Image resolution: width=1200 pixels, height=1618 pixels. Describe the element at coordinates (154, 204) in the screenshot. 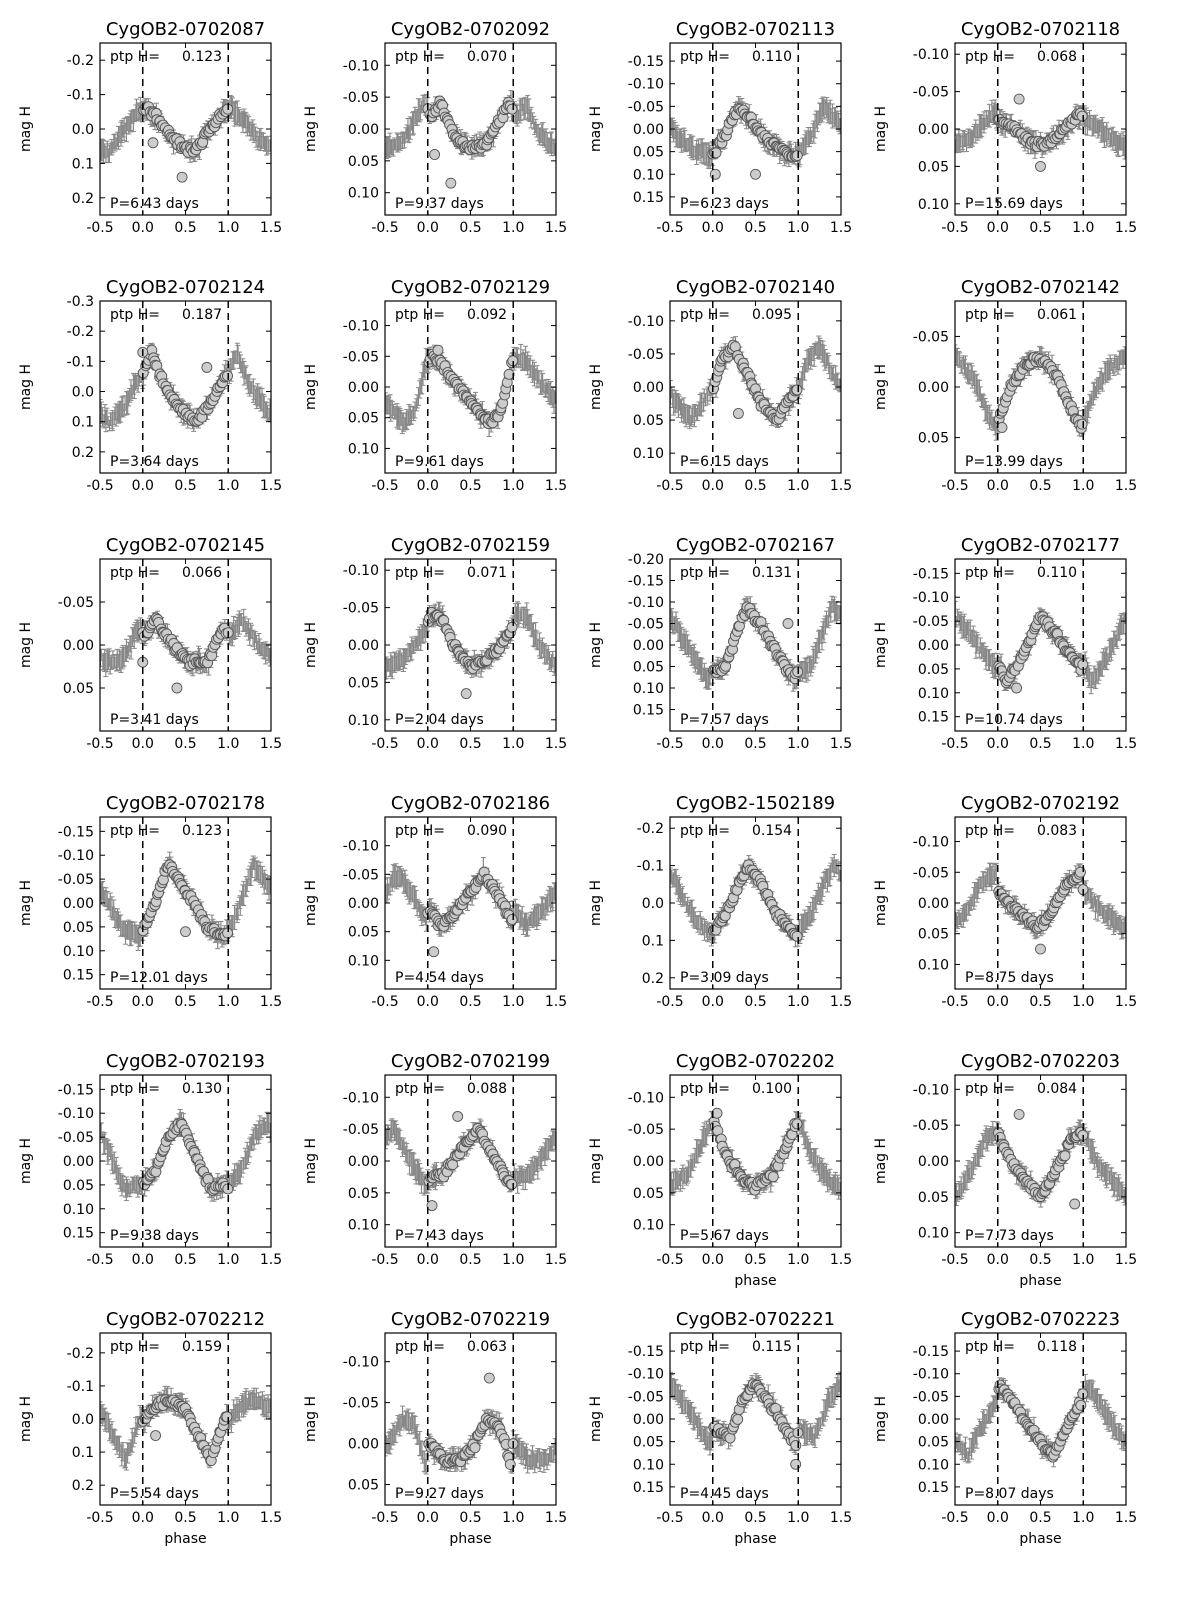

I see `period-label: P=6.43 days` at that location.